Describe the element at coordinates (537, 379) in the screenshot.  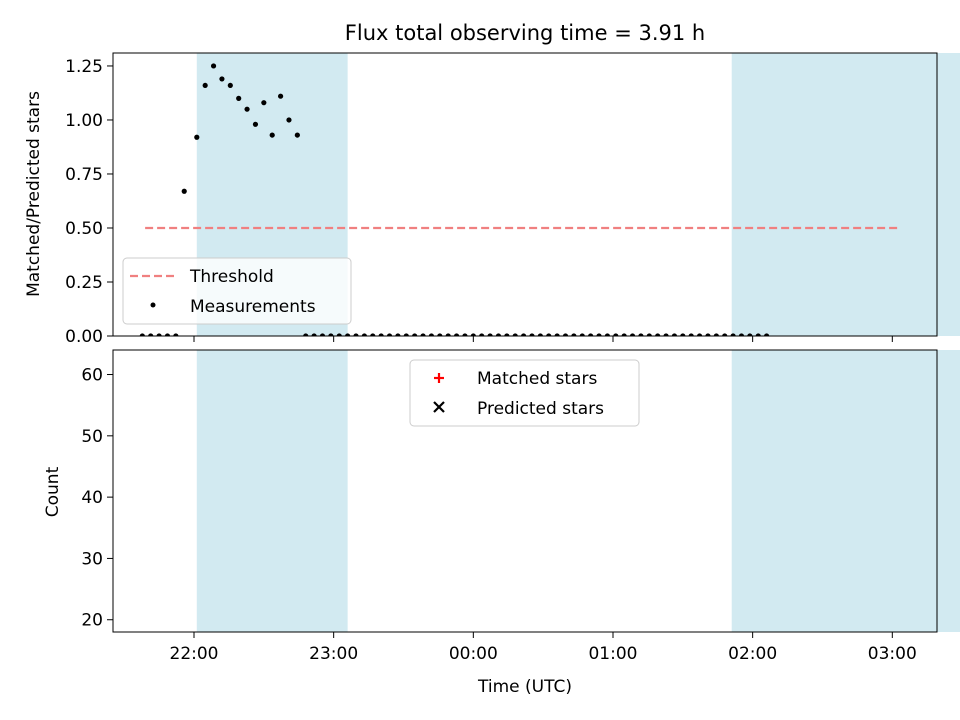
I see `matched-stars-legend-label: Matched stars` at that location.